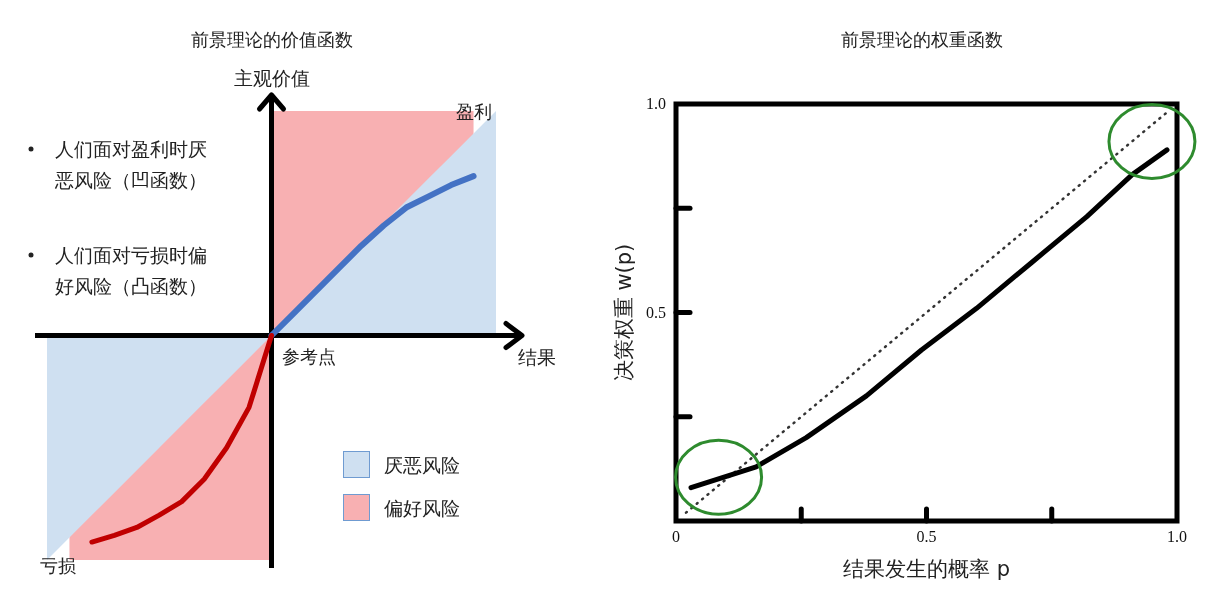  Describe the element at coordinates (58, 565) in the screenshot. I see `annotation: 亏损` at that location.